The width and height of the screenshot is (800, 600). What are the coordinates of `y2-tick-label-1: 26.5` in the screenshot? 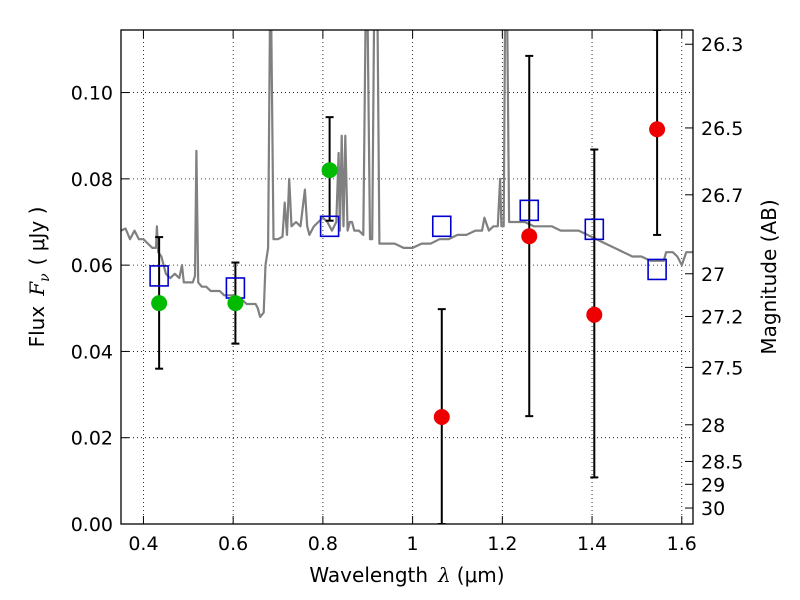 It's located at (722, 129).